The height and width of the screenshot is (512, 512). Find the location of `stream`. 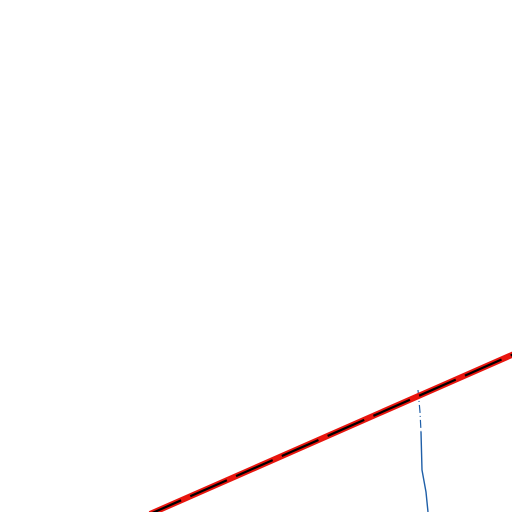

stream is located at coordinates (424, 471).